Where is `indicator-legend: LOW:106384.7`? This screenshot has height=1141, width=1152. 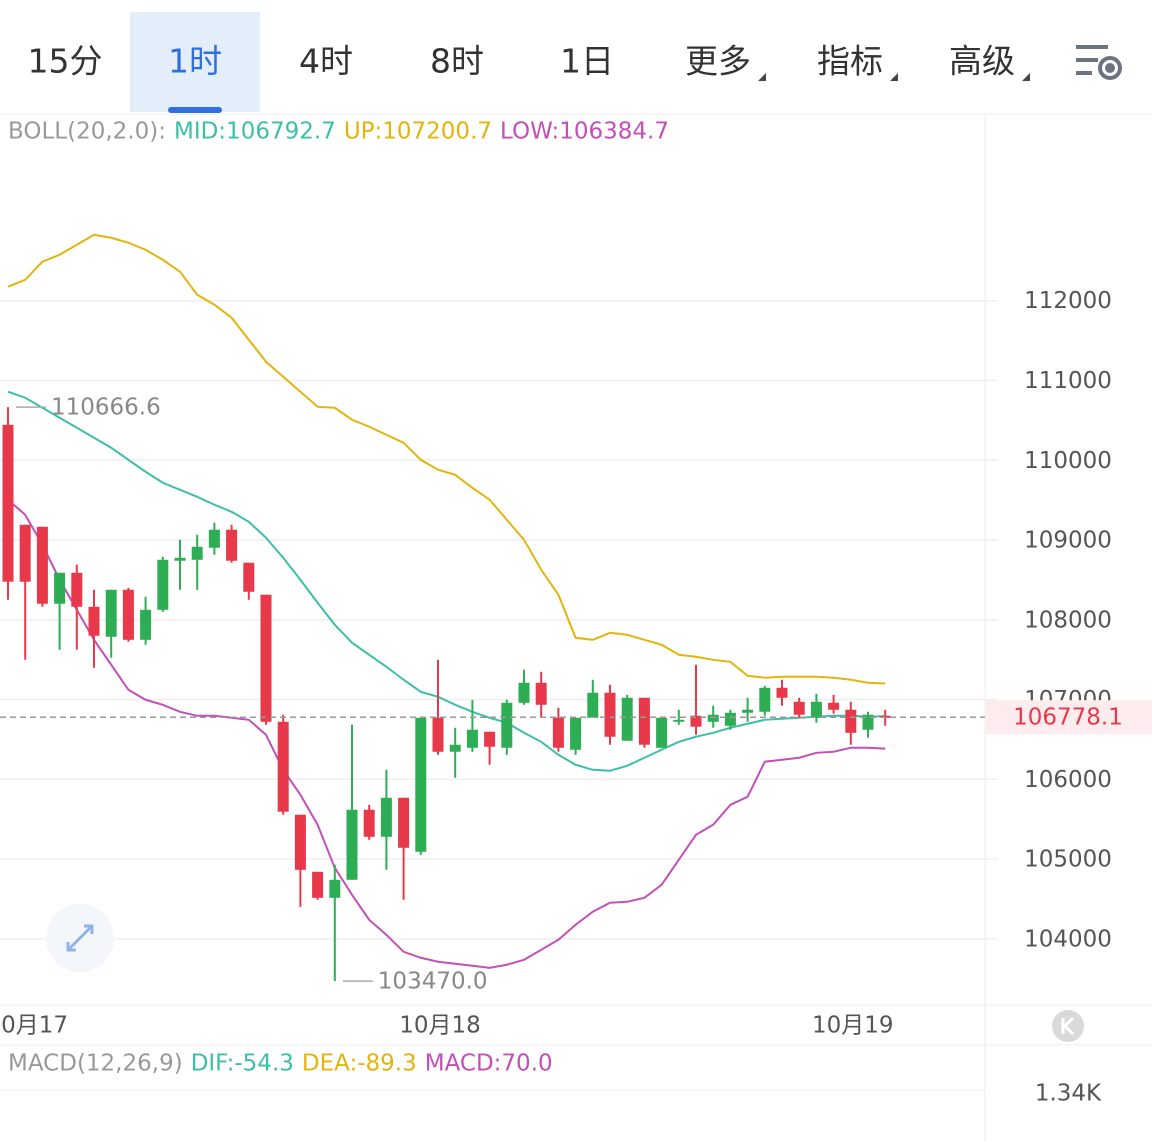 indicator-legend: LOW:106384.7 is located at coordinates (584, 132).